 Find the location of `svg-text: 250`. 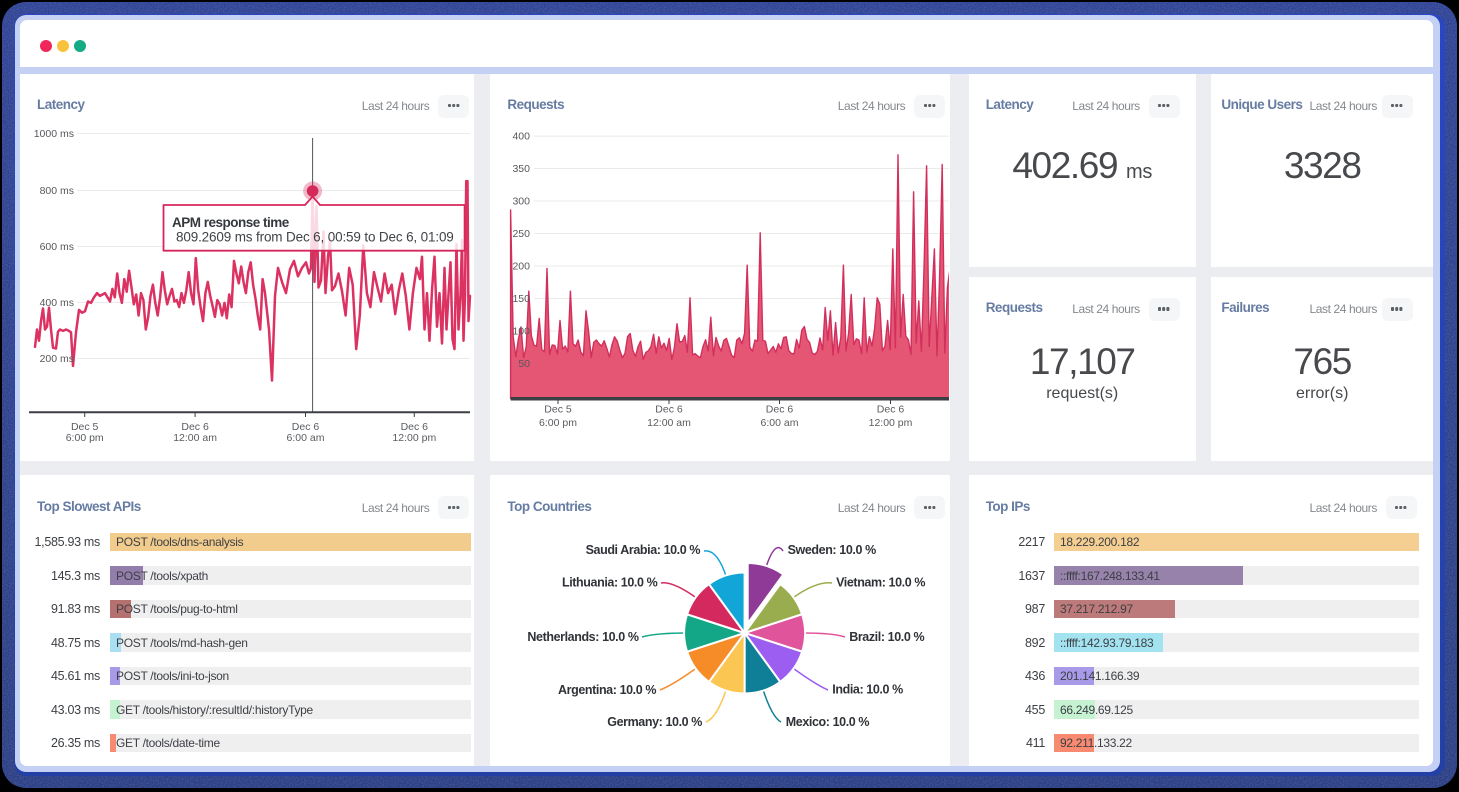

svg-text: 250 is located at coordinates (522, 234).